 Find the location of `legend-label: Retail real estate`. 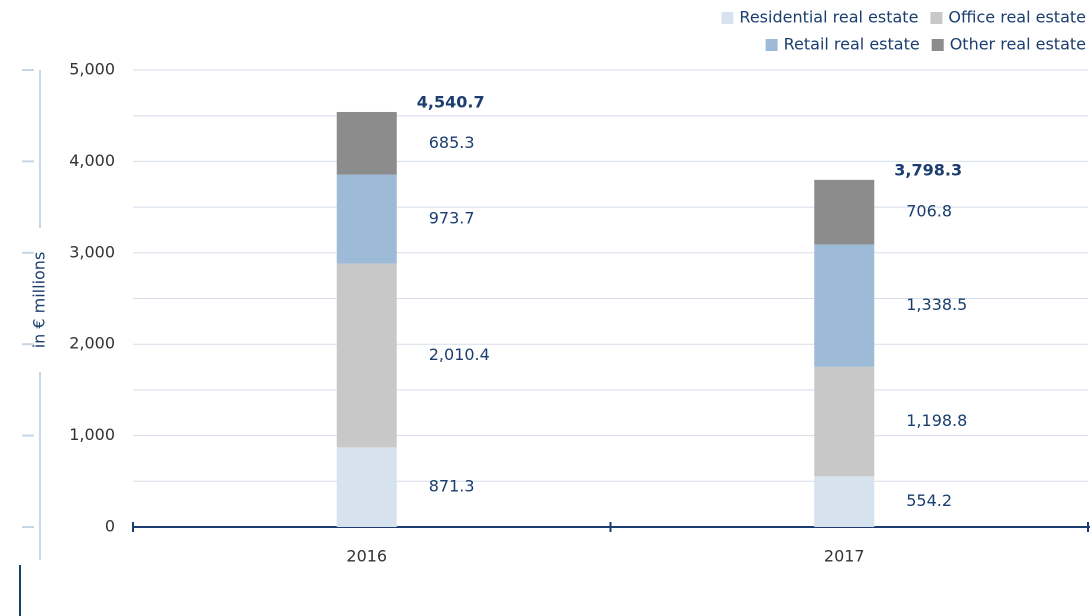

legend-label: Retail real estate is located at coordinates (852, 44).